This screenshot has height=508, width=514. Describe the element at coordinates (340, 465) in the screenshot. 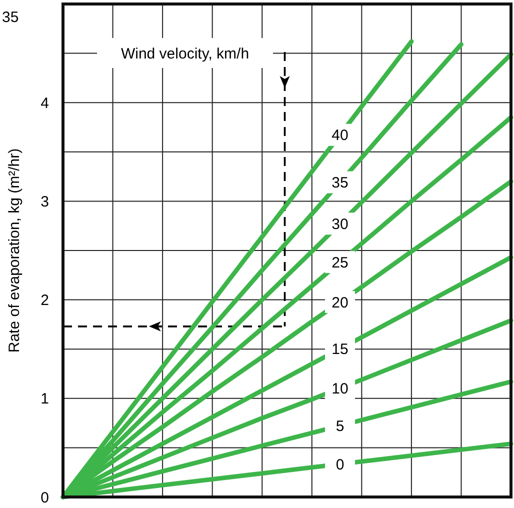

I see `series-label: 0` at that location.